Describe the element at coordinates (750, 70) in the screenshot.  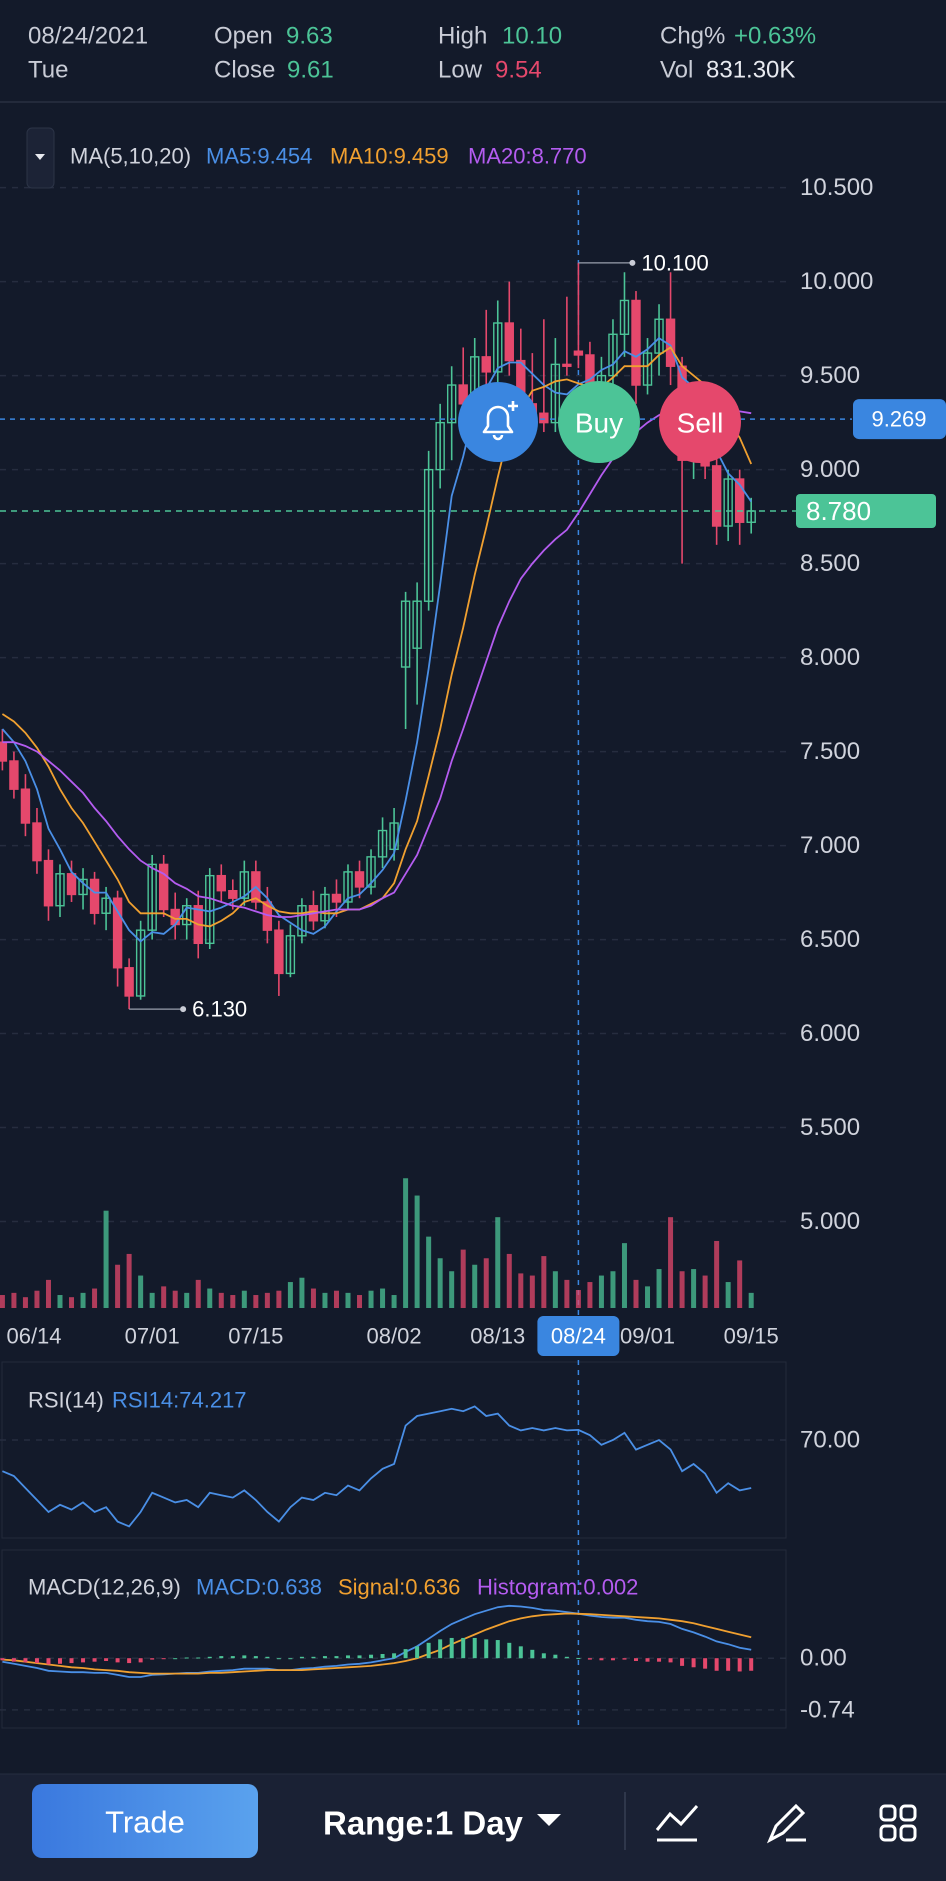
I see `vol-value: 831.30K` at that location.